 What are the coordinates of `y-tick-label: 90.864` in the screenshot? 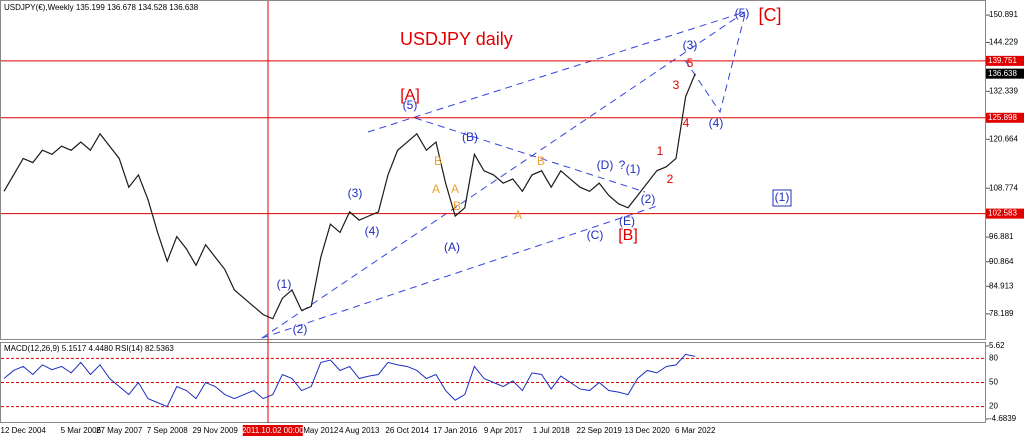 It's located at (1001, 261).